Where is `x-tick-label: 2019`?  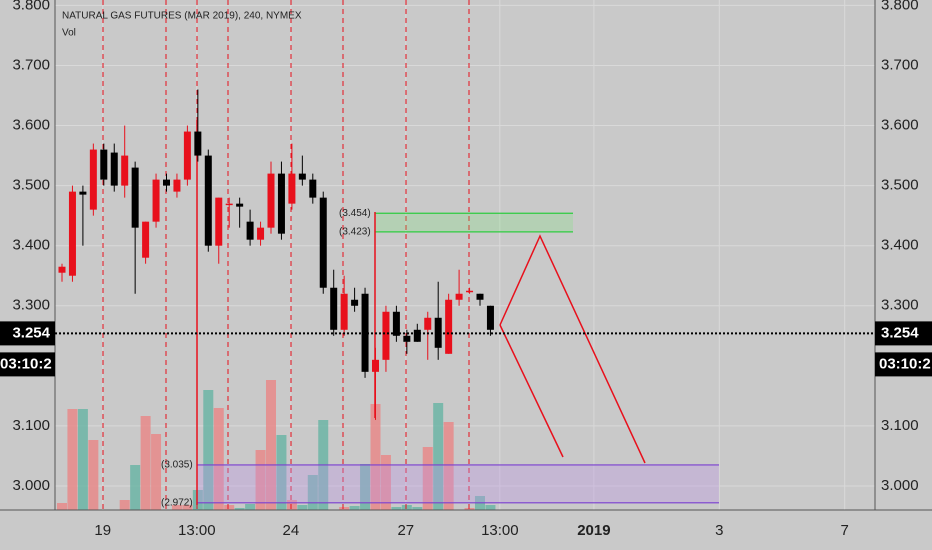 x-tick-label: 2019 is located at coordinates (593, 530).